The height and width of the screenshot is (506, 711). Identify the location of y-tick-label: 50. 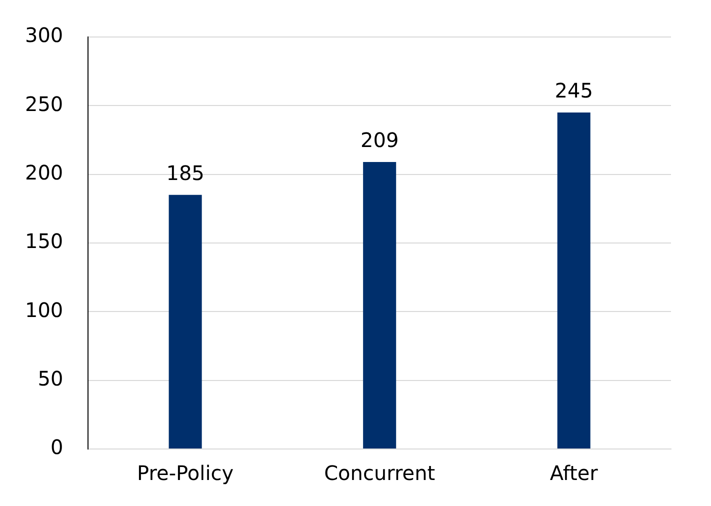
(51, 378).